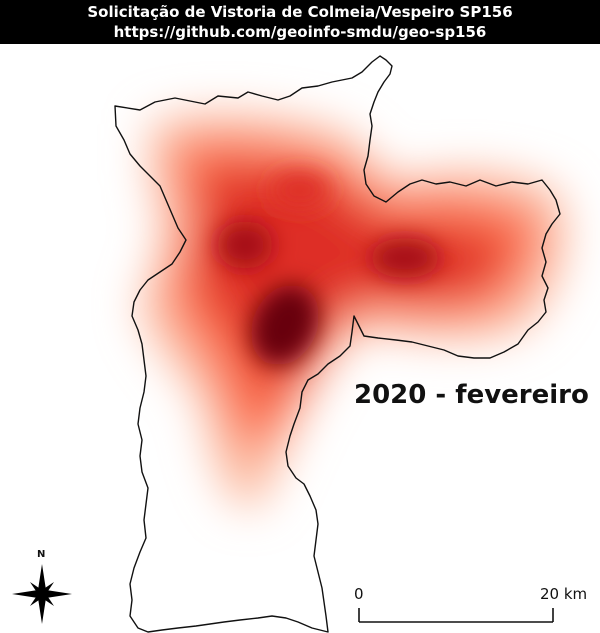 The image size is (600, 633). Describe the element at coordinates (48, 588) in the screenshot. I see `compass-ne-point` at that location.